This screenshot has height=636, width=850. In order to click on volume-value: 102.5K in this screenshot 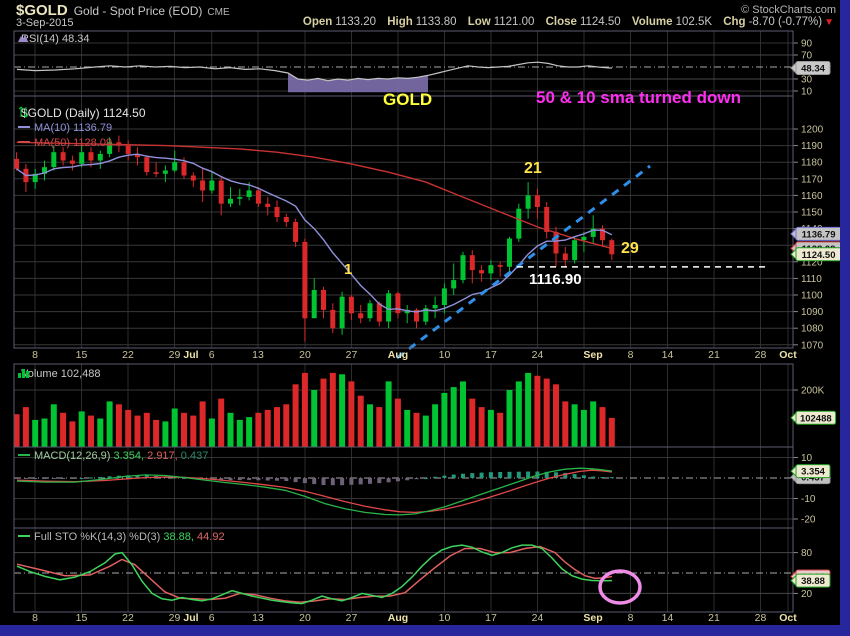, I will do `click(694, 22)`.